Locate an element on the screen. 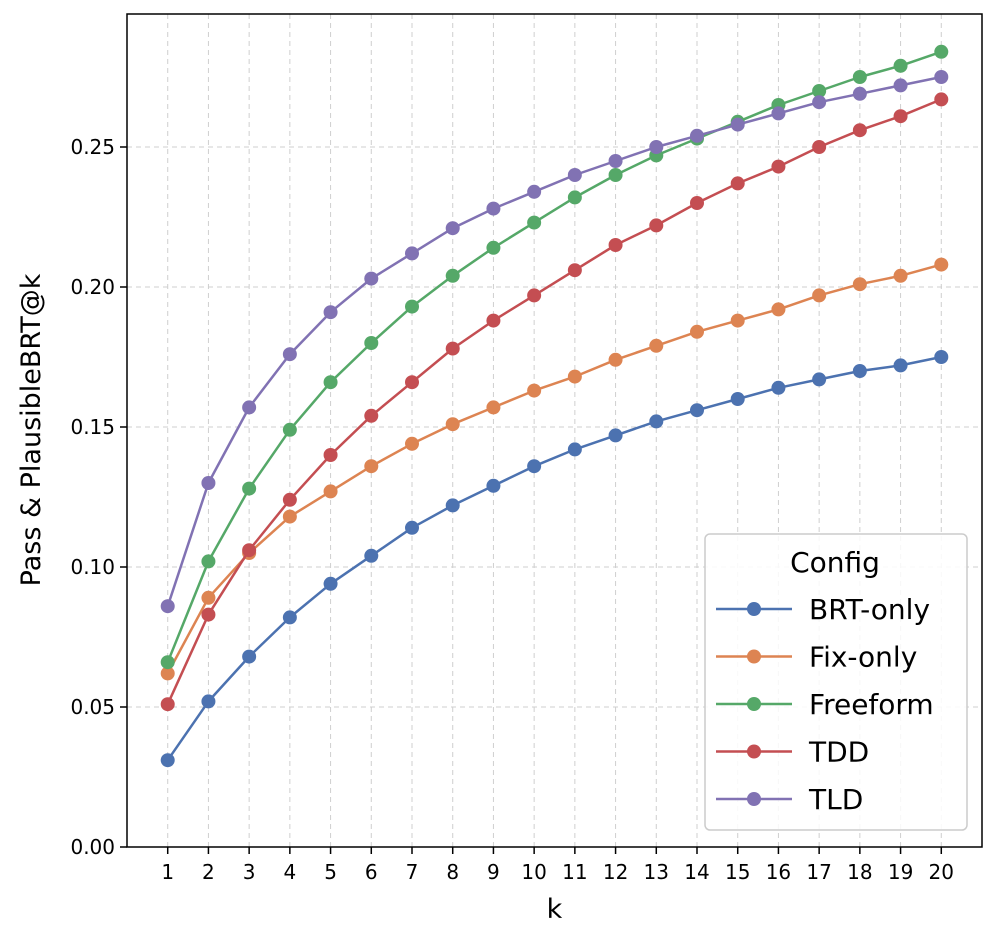 This screenshot has width=997, height=941. x-tick-label: 15 is located at coordinates (737, 872).